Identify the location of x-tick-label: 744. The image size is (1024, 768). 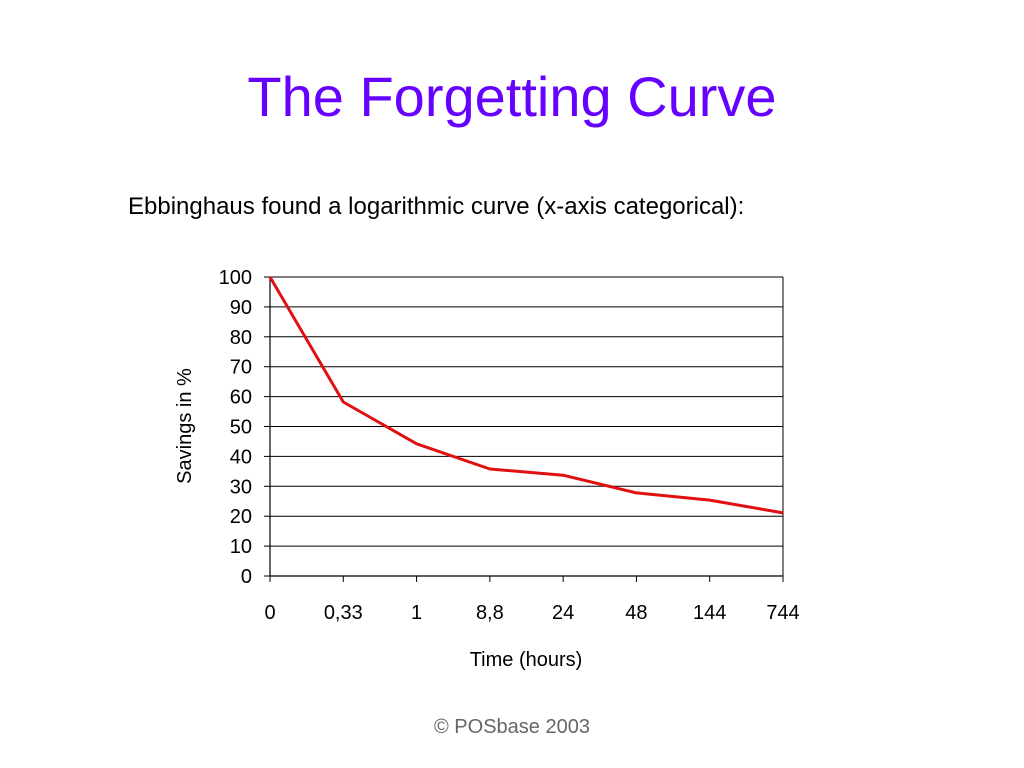
(782, 613).